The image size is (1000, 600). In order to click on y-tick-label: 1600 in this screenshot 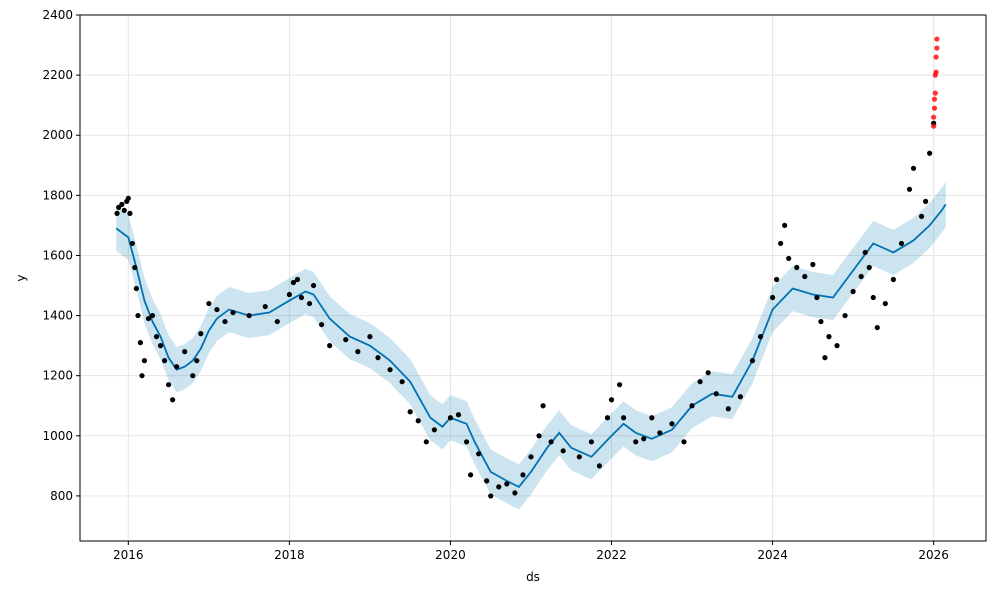, I will do `click(57, 255)`.